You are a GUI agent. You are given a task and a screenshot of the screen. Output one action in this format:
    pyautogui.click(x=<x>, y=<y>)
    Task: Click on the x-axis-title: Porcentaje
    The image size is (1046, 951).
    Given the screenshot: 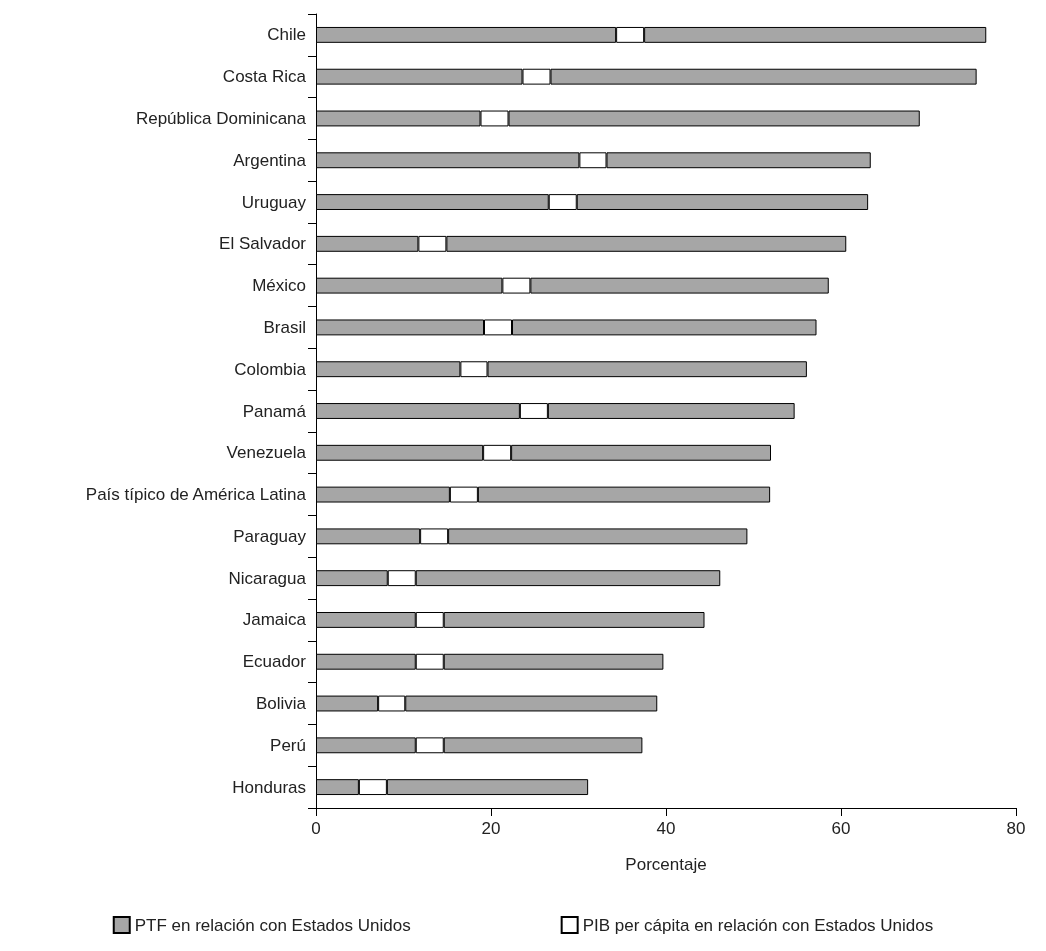 What is the action you would take?
    pyautogui.click(x=666, y=864)
    